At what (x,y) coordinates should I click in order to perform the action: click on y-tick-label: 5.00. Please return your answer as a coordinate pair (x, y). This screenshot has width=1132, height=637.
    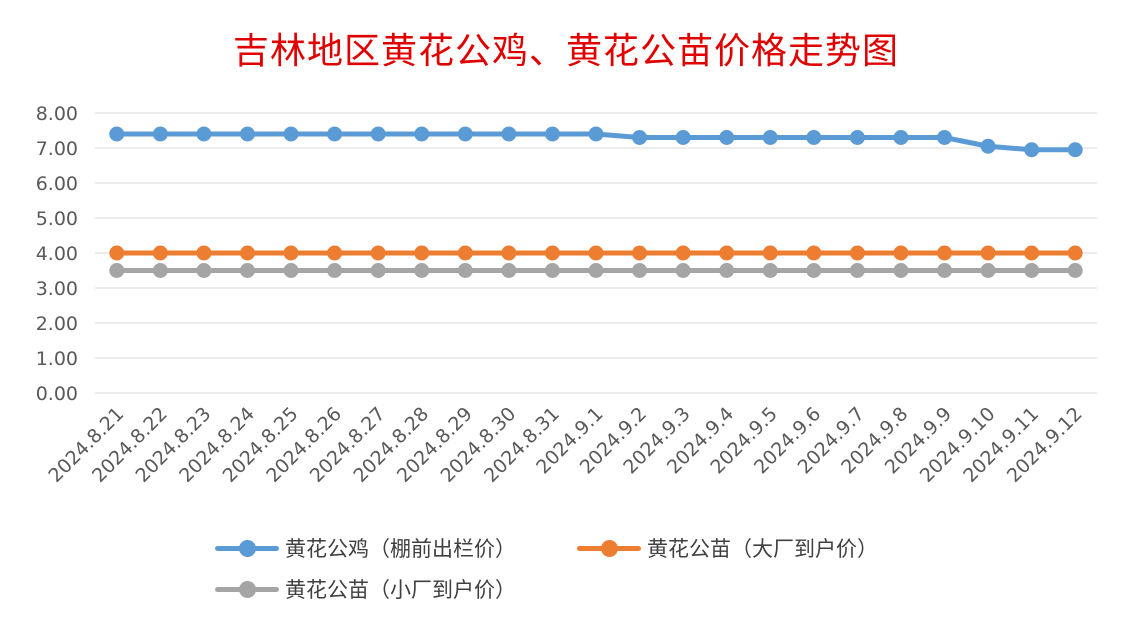
    Looking at the image, I should click on (57, 219).